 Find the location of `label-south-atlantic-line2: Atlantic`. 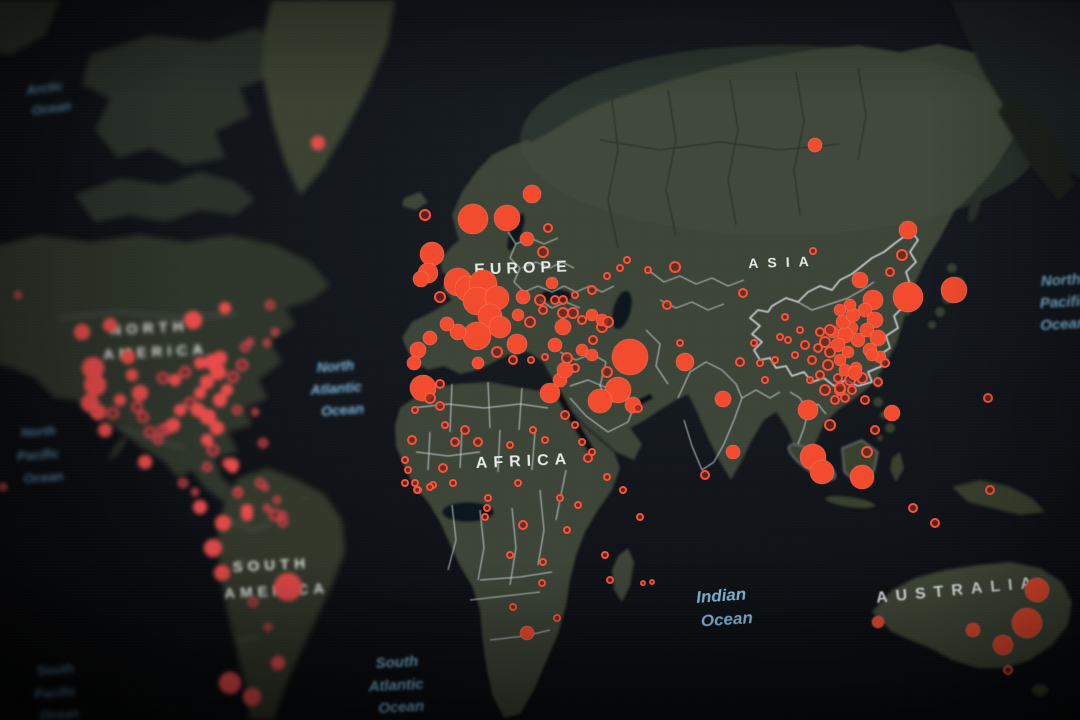

label-south-atlantic-line2: Atlantic is located at coordinates (395, 686).